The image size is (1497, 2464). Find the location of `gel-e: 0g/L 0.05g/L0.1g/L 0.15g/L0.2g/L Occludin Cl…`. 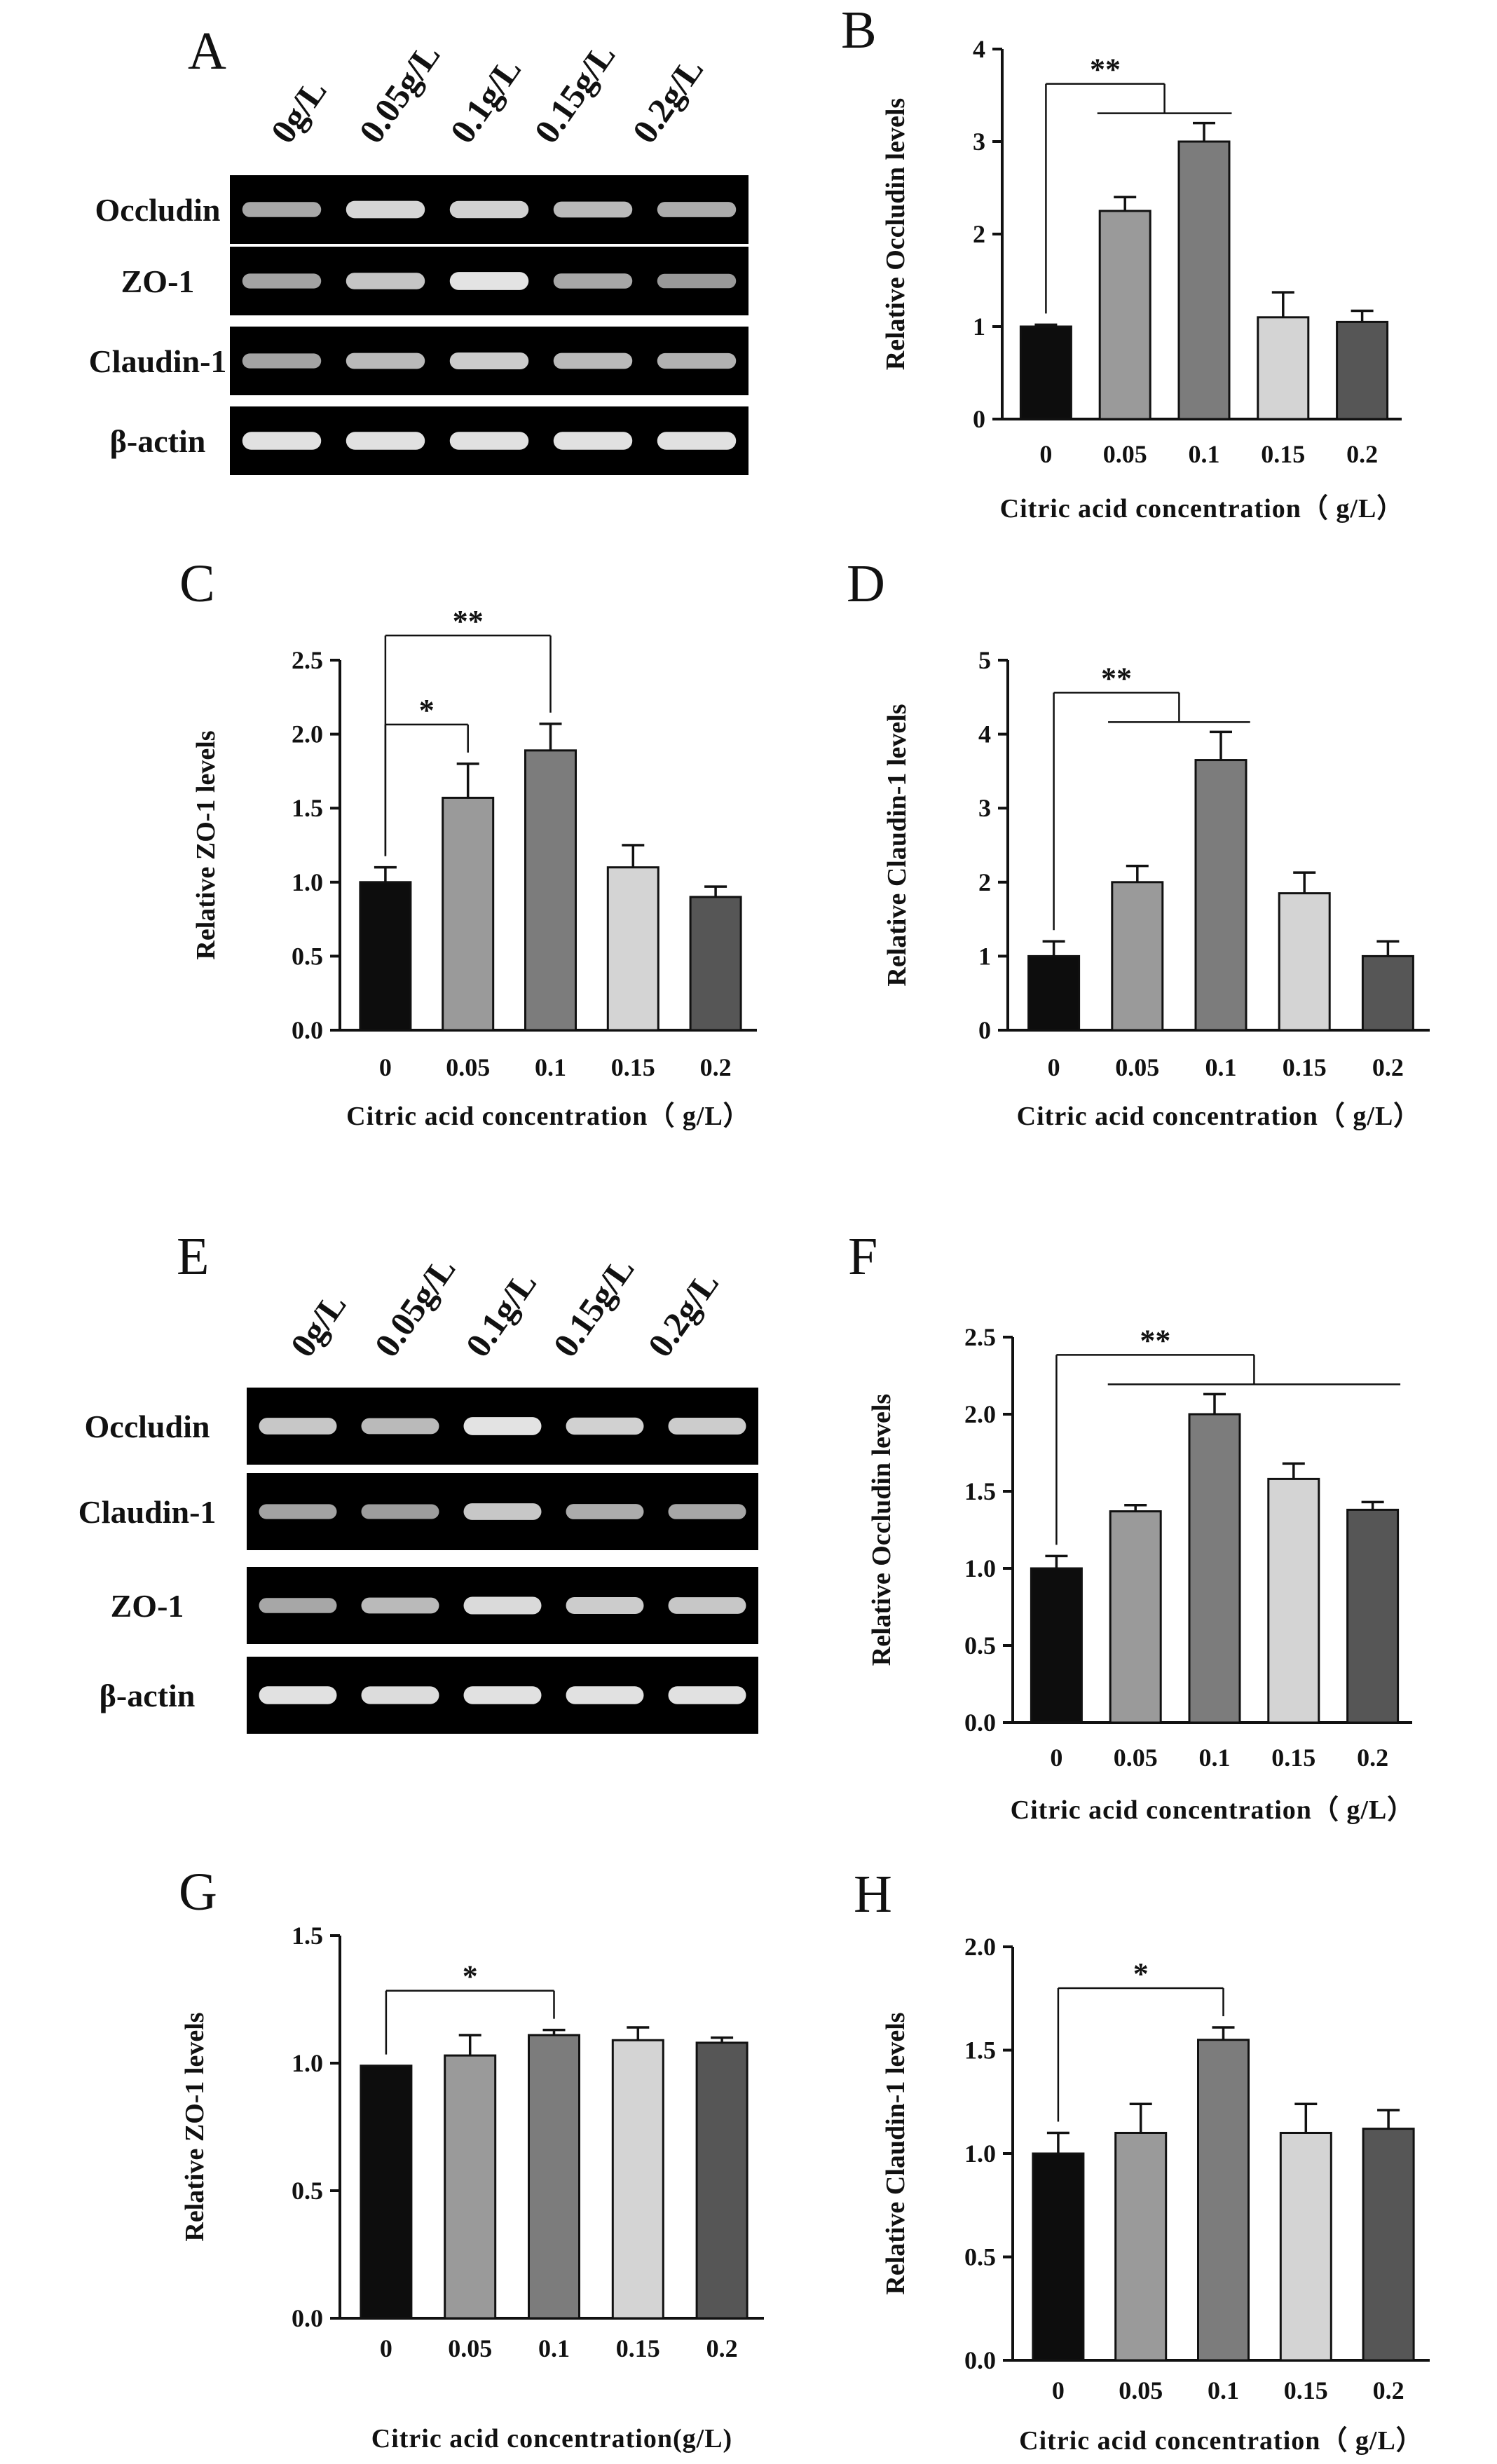

gel-e: 0g/L 0.05g/L0.1g/L 0.15g/L0.2g/L Occludin Cl… is located at coordinates (418, 1492).